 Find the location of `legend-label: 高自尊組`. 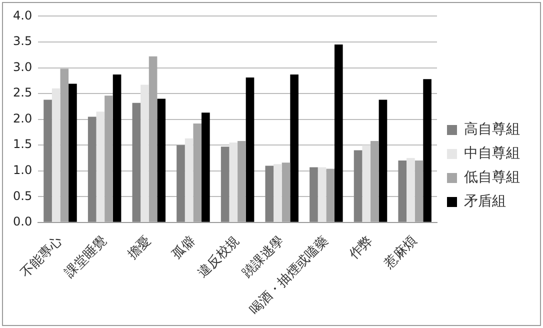

legend-label: 高自尊組 is located at coordinates (492, 130).